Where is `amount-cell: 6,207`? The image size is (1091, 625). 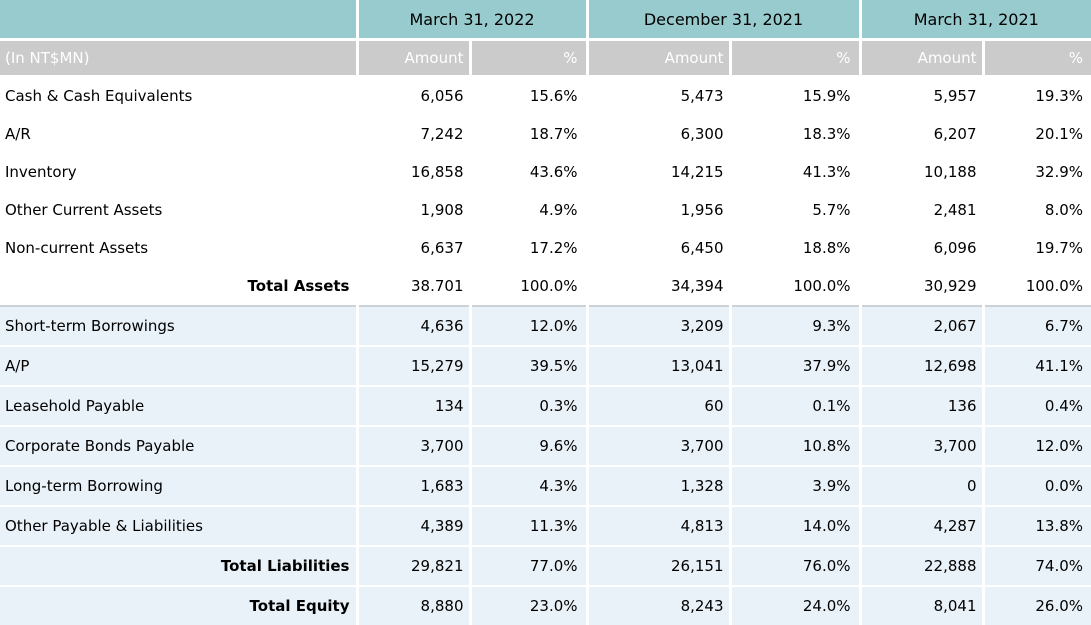 amount-cell: 6,207 is located at coordinates (922, 134).